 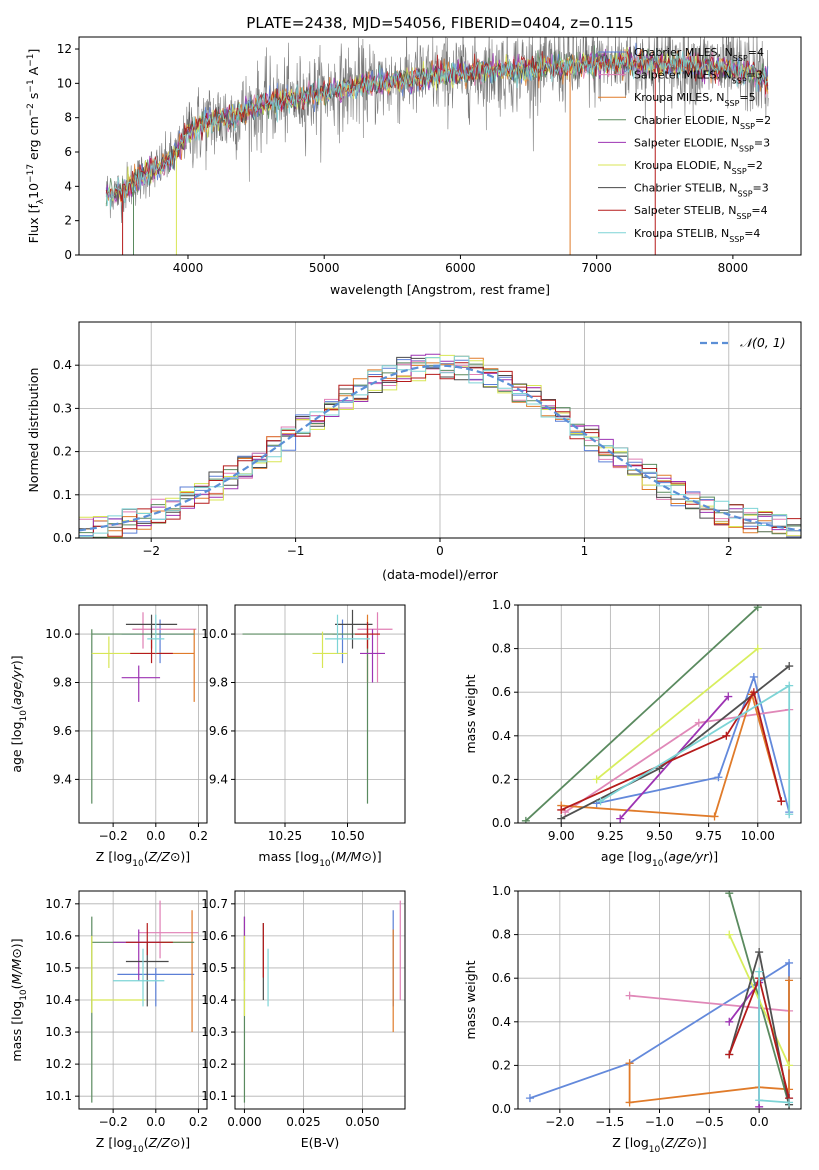 What do you see at coordinates (62, 452) in the screenshot?
I see `y-tick-label: 0.2` at bounding box center [62, 452].